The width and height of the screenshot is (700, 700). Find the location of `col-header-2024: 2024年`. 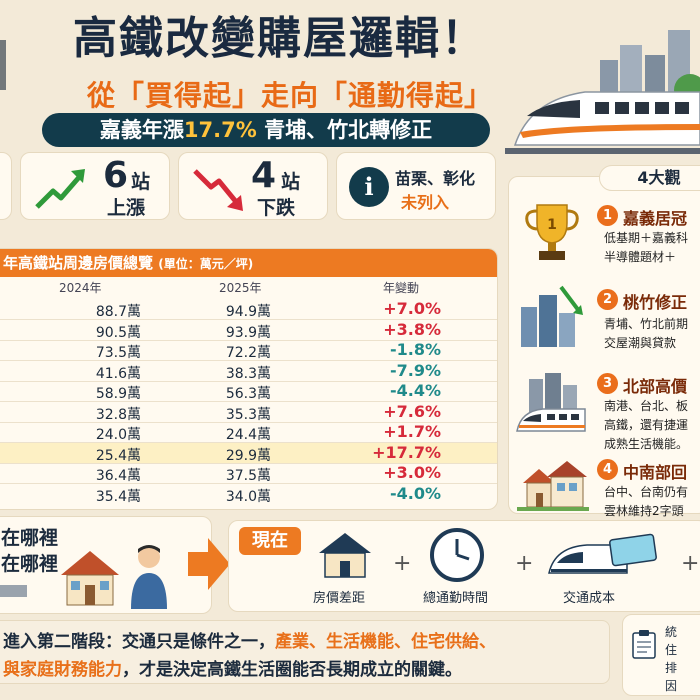

col-header-2024: 2024年 is located at coordinates (80, 288).